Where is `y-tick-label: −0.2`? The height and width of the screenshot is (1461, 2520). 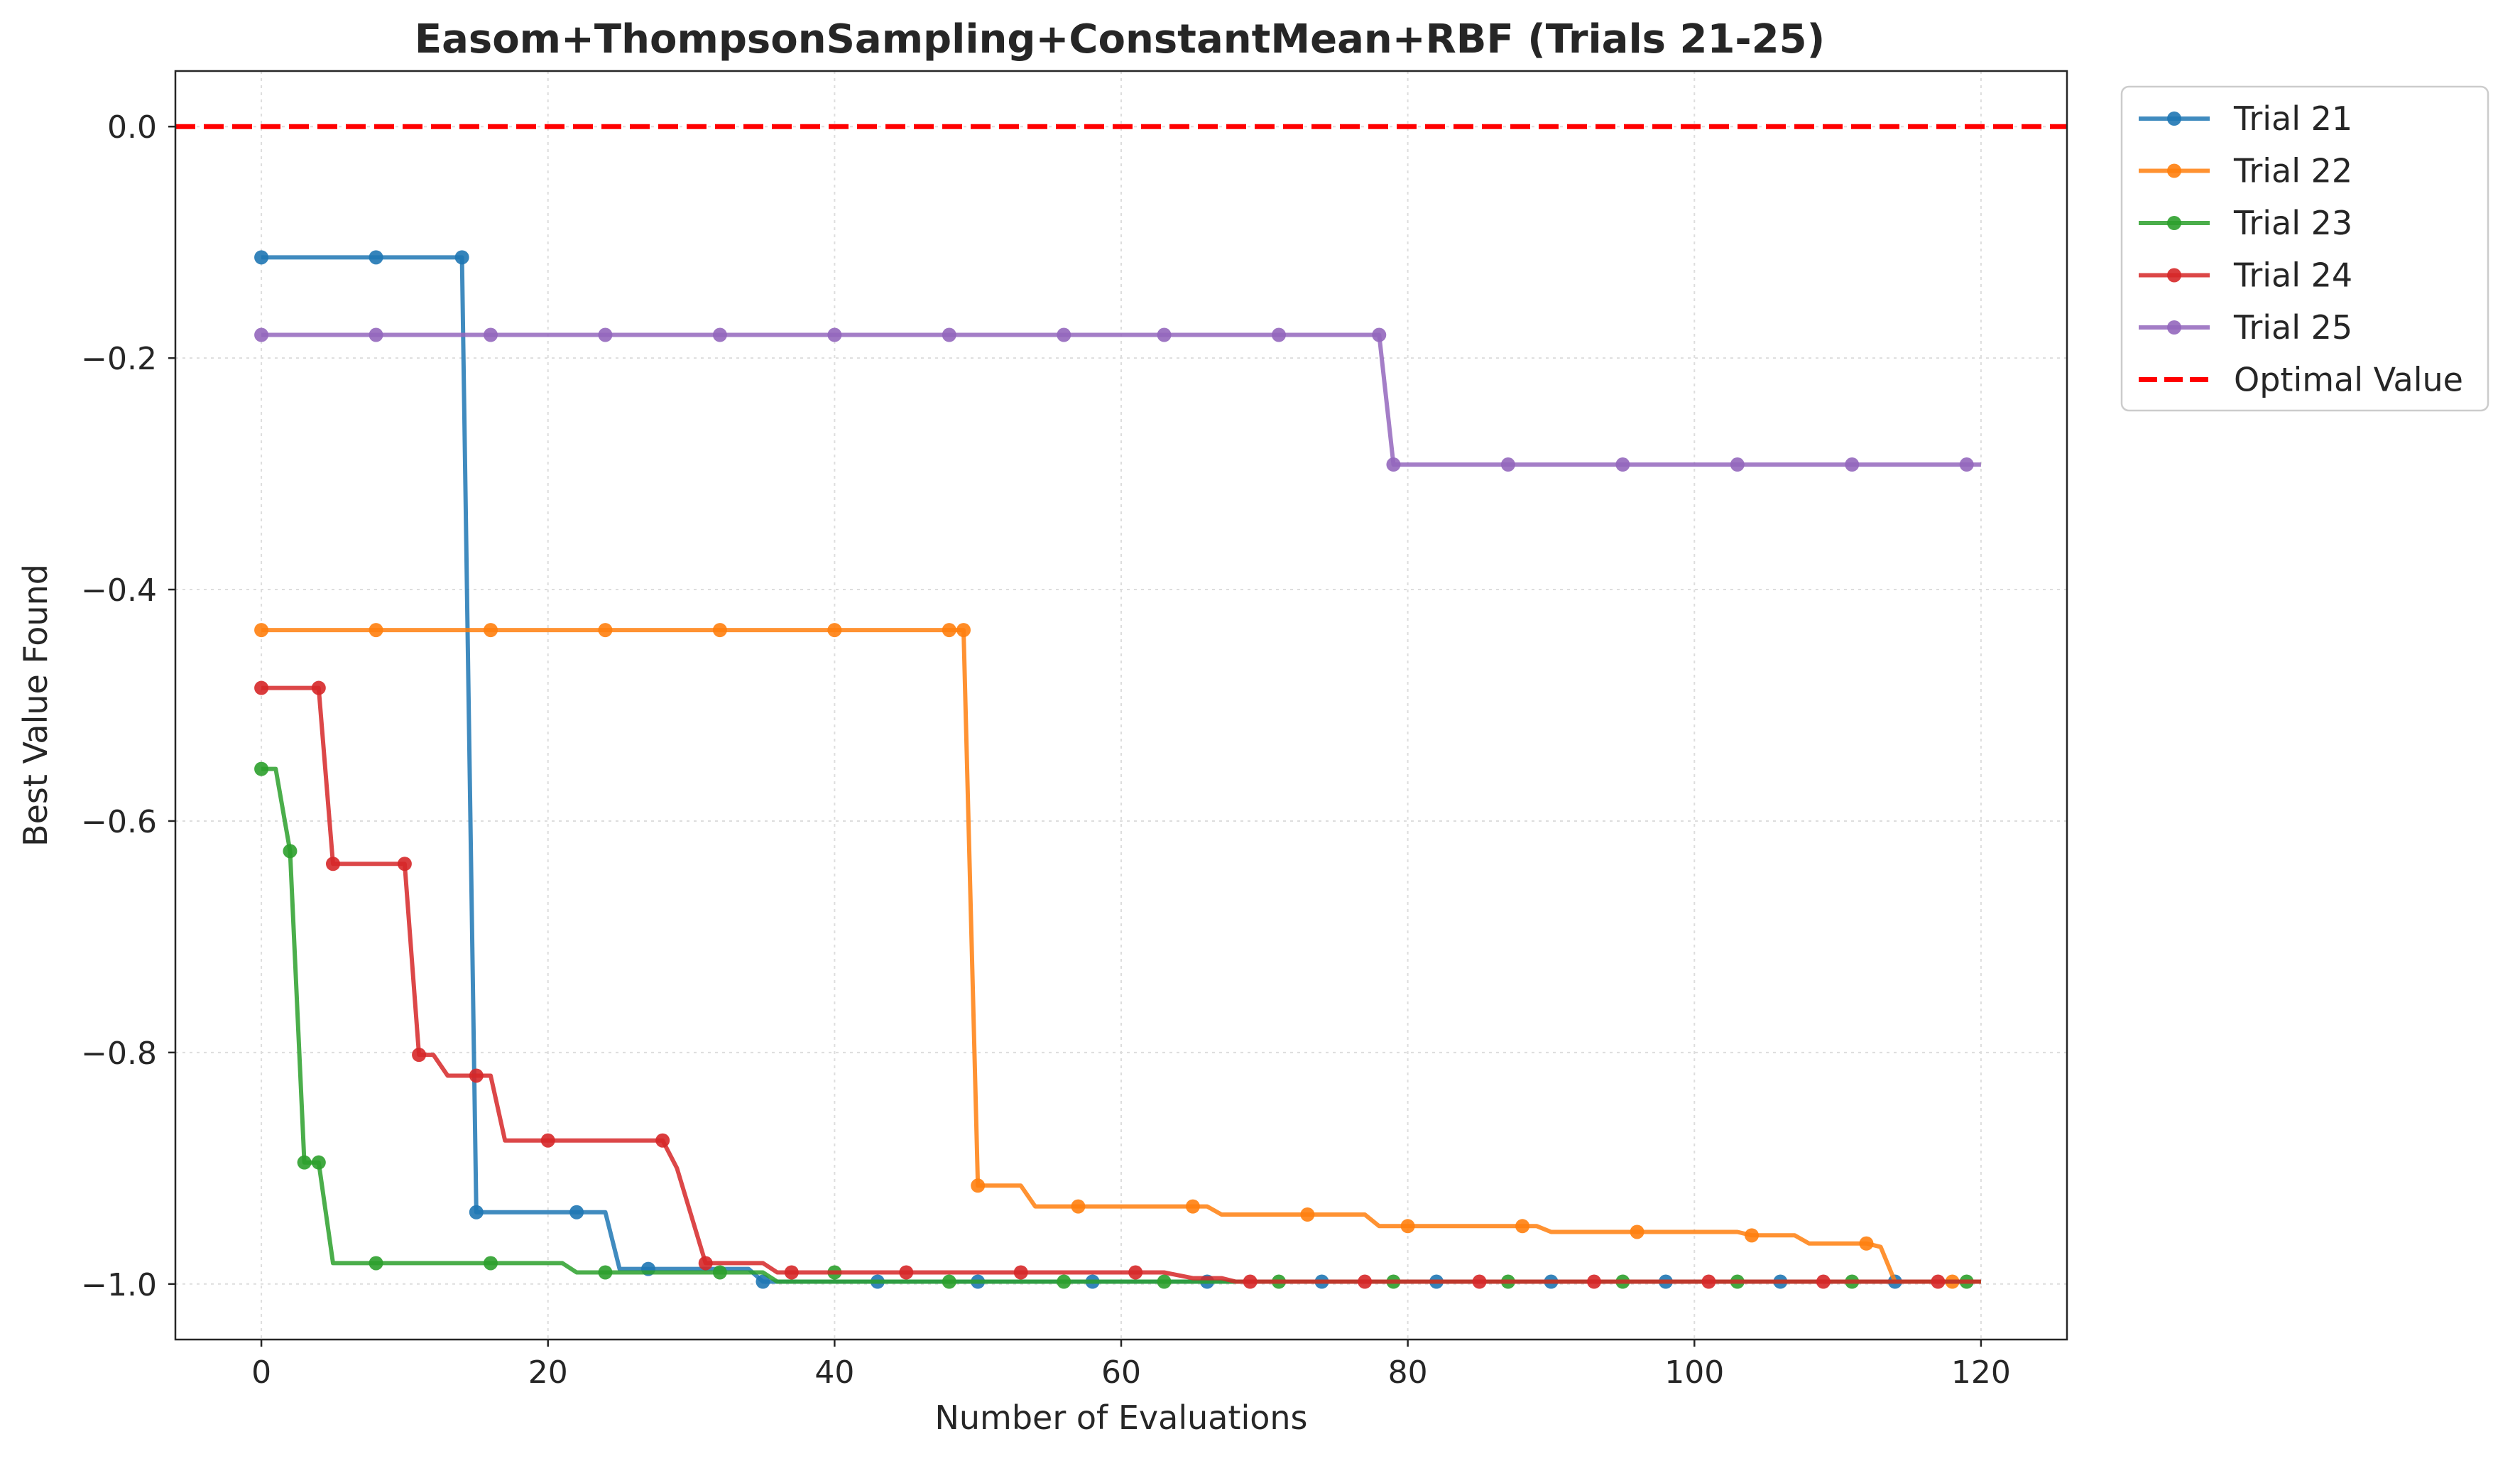
y-tick-label: −0.2 is located at coordinates (119, 359).